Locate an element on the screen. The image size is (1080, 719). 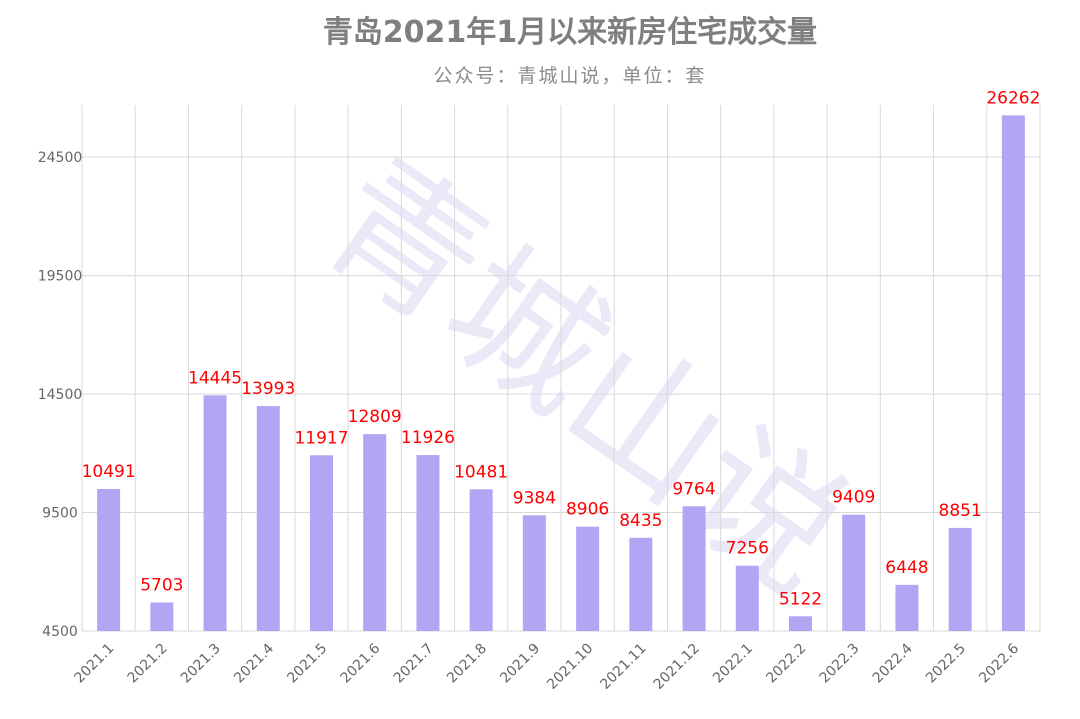
y-tick-label: 19500 is located at coordinates (60, 277).